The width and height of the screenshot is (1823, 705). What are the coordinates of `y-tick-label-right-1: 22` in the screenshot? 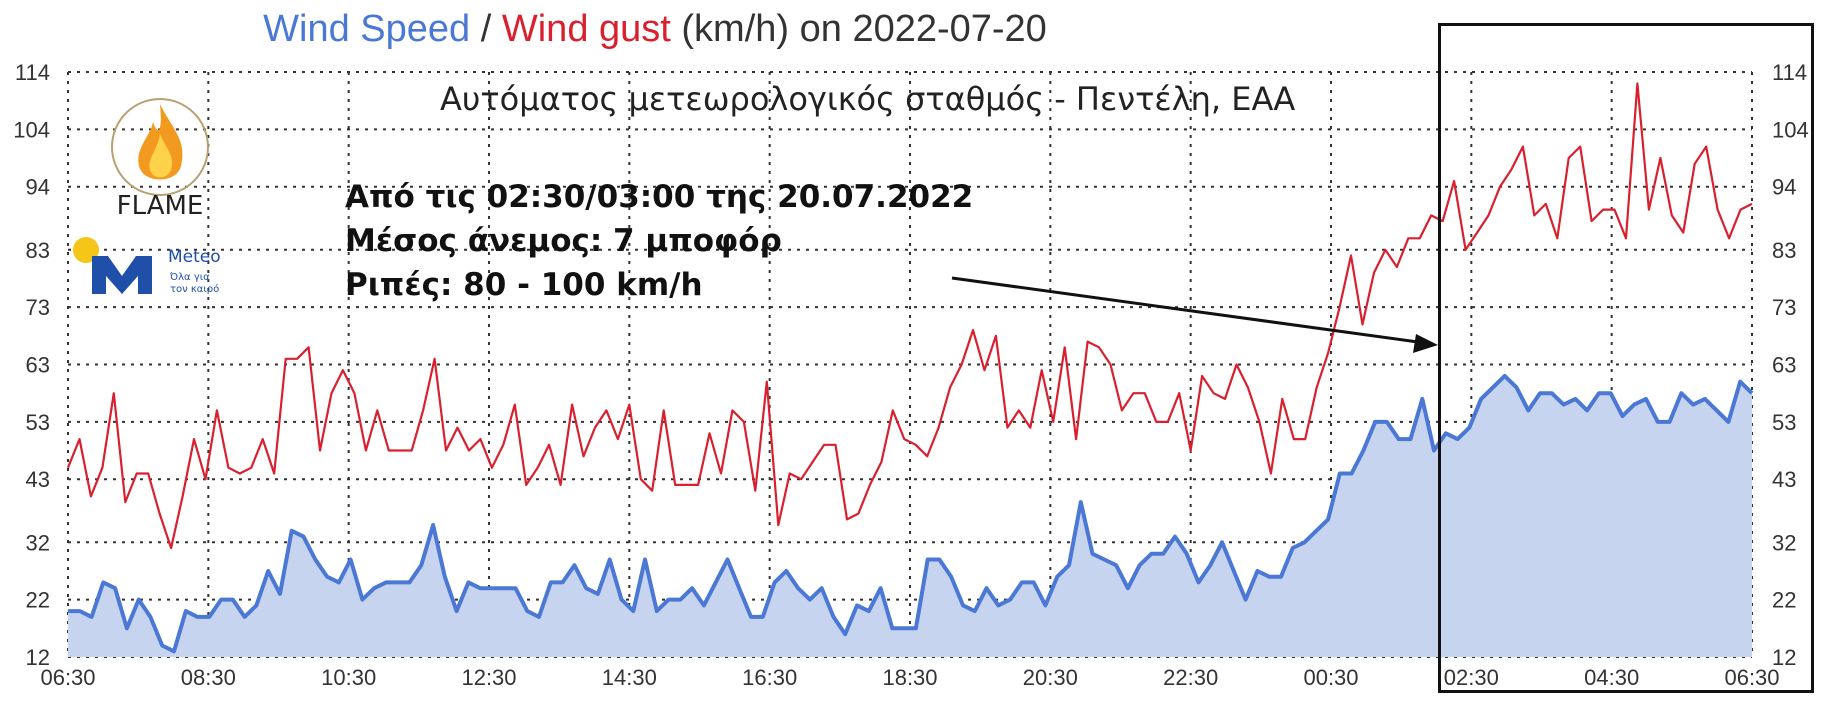 It's located at (1784, 600).